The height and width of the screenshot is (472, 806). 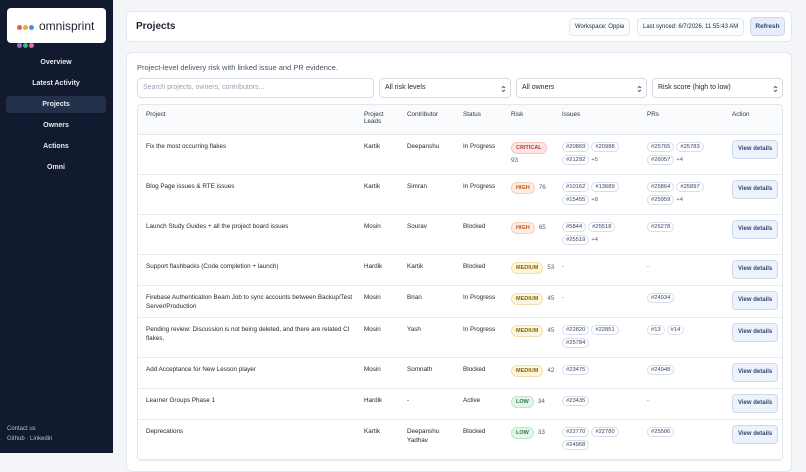 I want to click on column-header: Risk, so click(x=534, y=120).